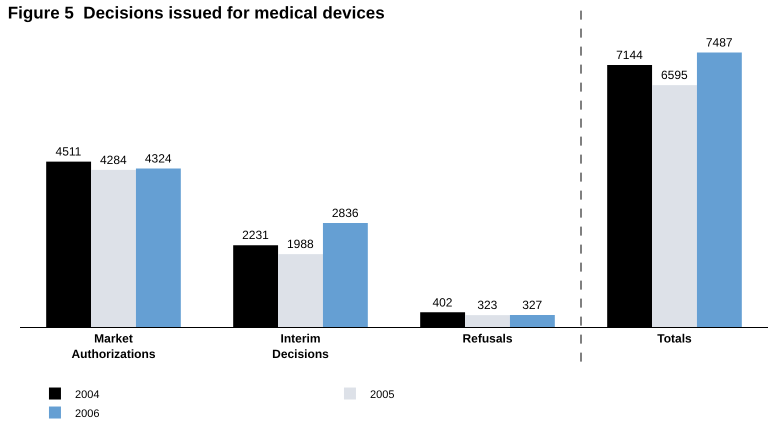 The width and height of the screenshot is (773, 432). Describe the element at coordinates (196, 12) in the screenshot. I see `chart-title: Figure 5 Decisions issued for medical devices` at that location.